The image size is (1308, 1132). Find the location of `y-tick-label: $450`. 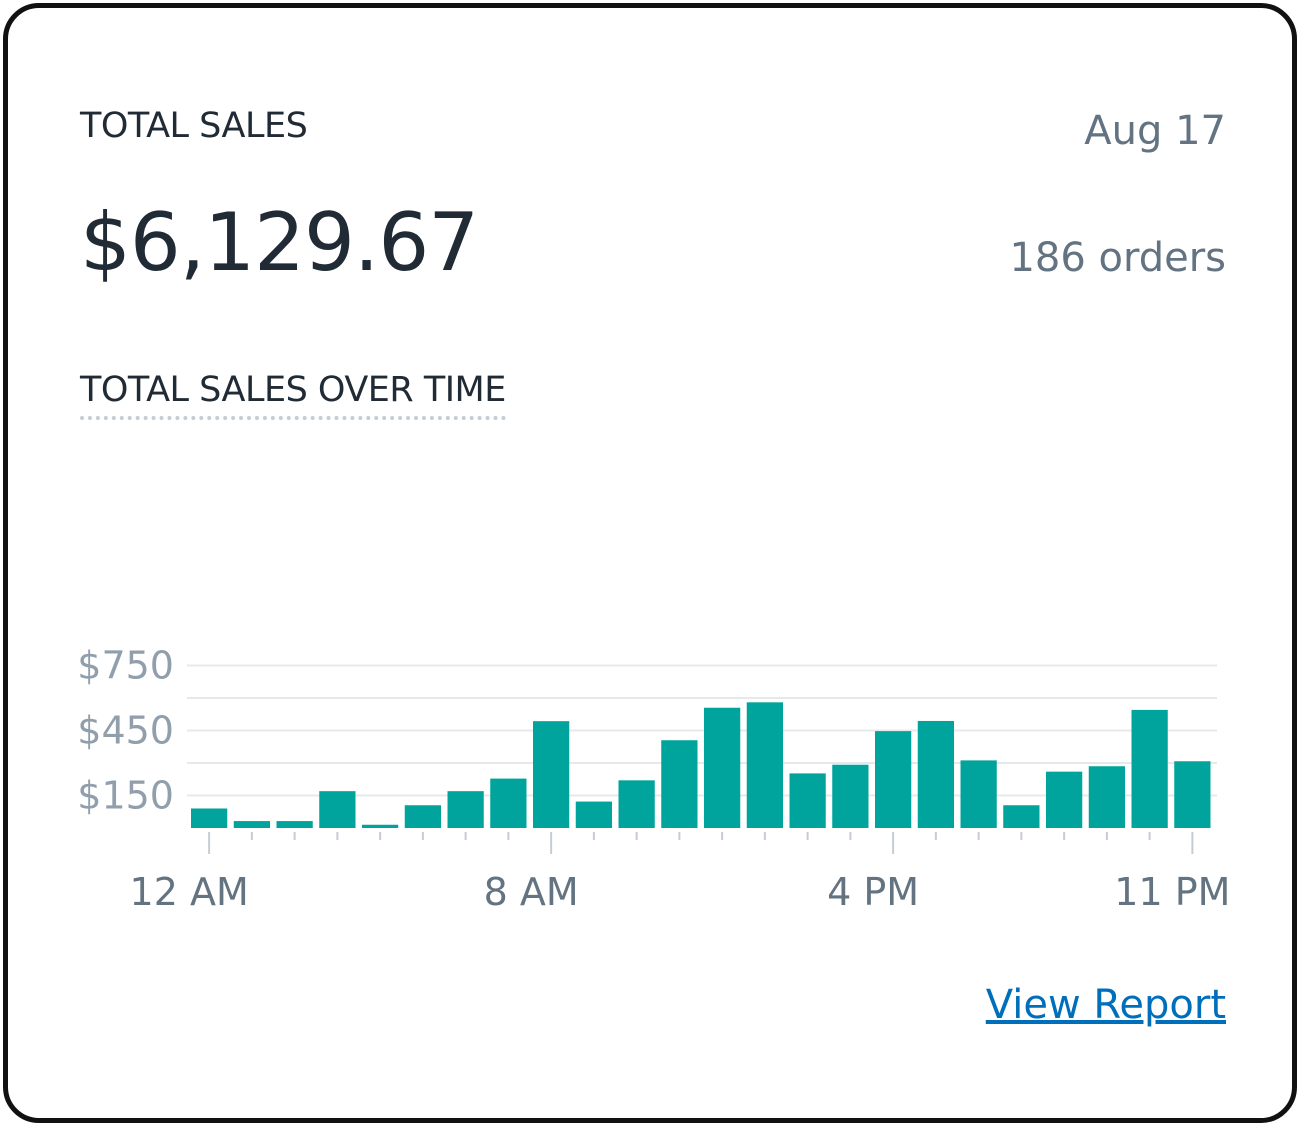

y-tick-label: $450 is located at coordinates (125, 730).